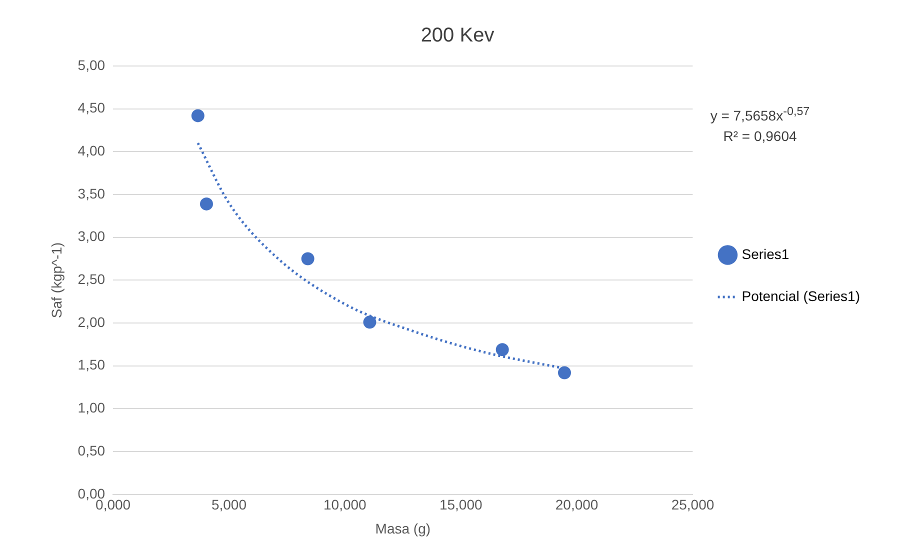 This screenshot has height=552, width=920. I want to click on x-tick-label: 15,000, so click(460, 504).